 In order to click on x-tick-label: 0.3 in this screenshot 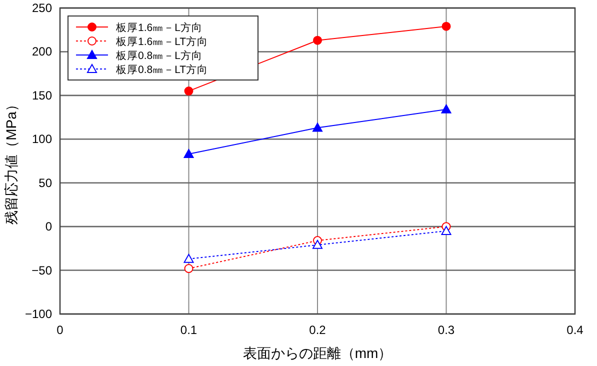, I will do `click(446, 330)`.